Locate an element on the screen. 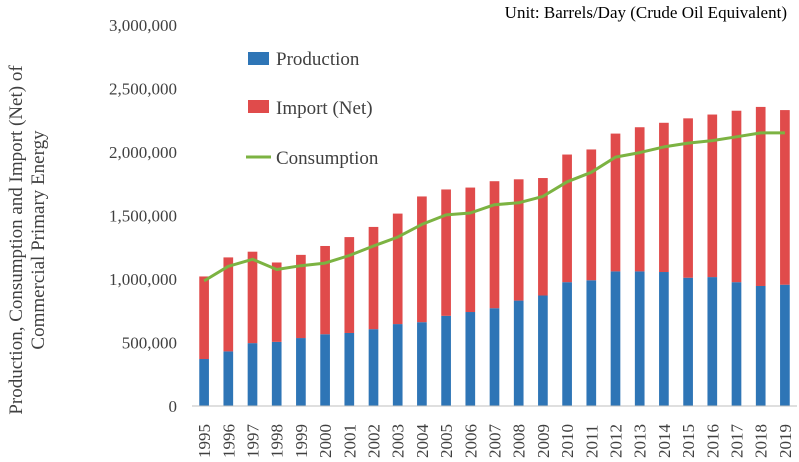 The width and height of the screenshot is (799, 462). x-tick-label: 2002 is located at coordinates (374, 441).